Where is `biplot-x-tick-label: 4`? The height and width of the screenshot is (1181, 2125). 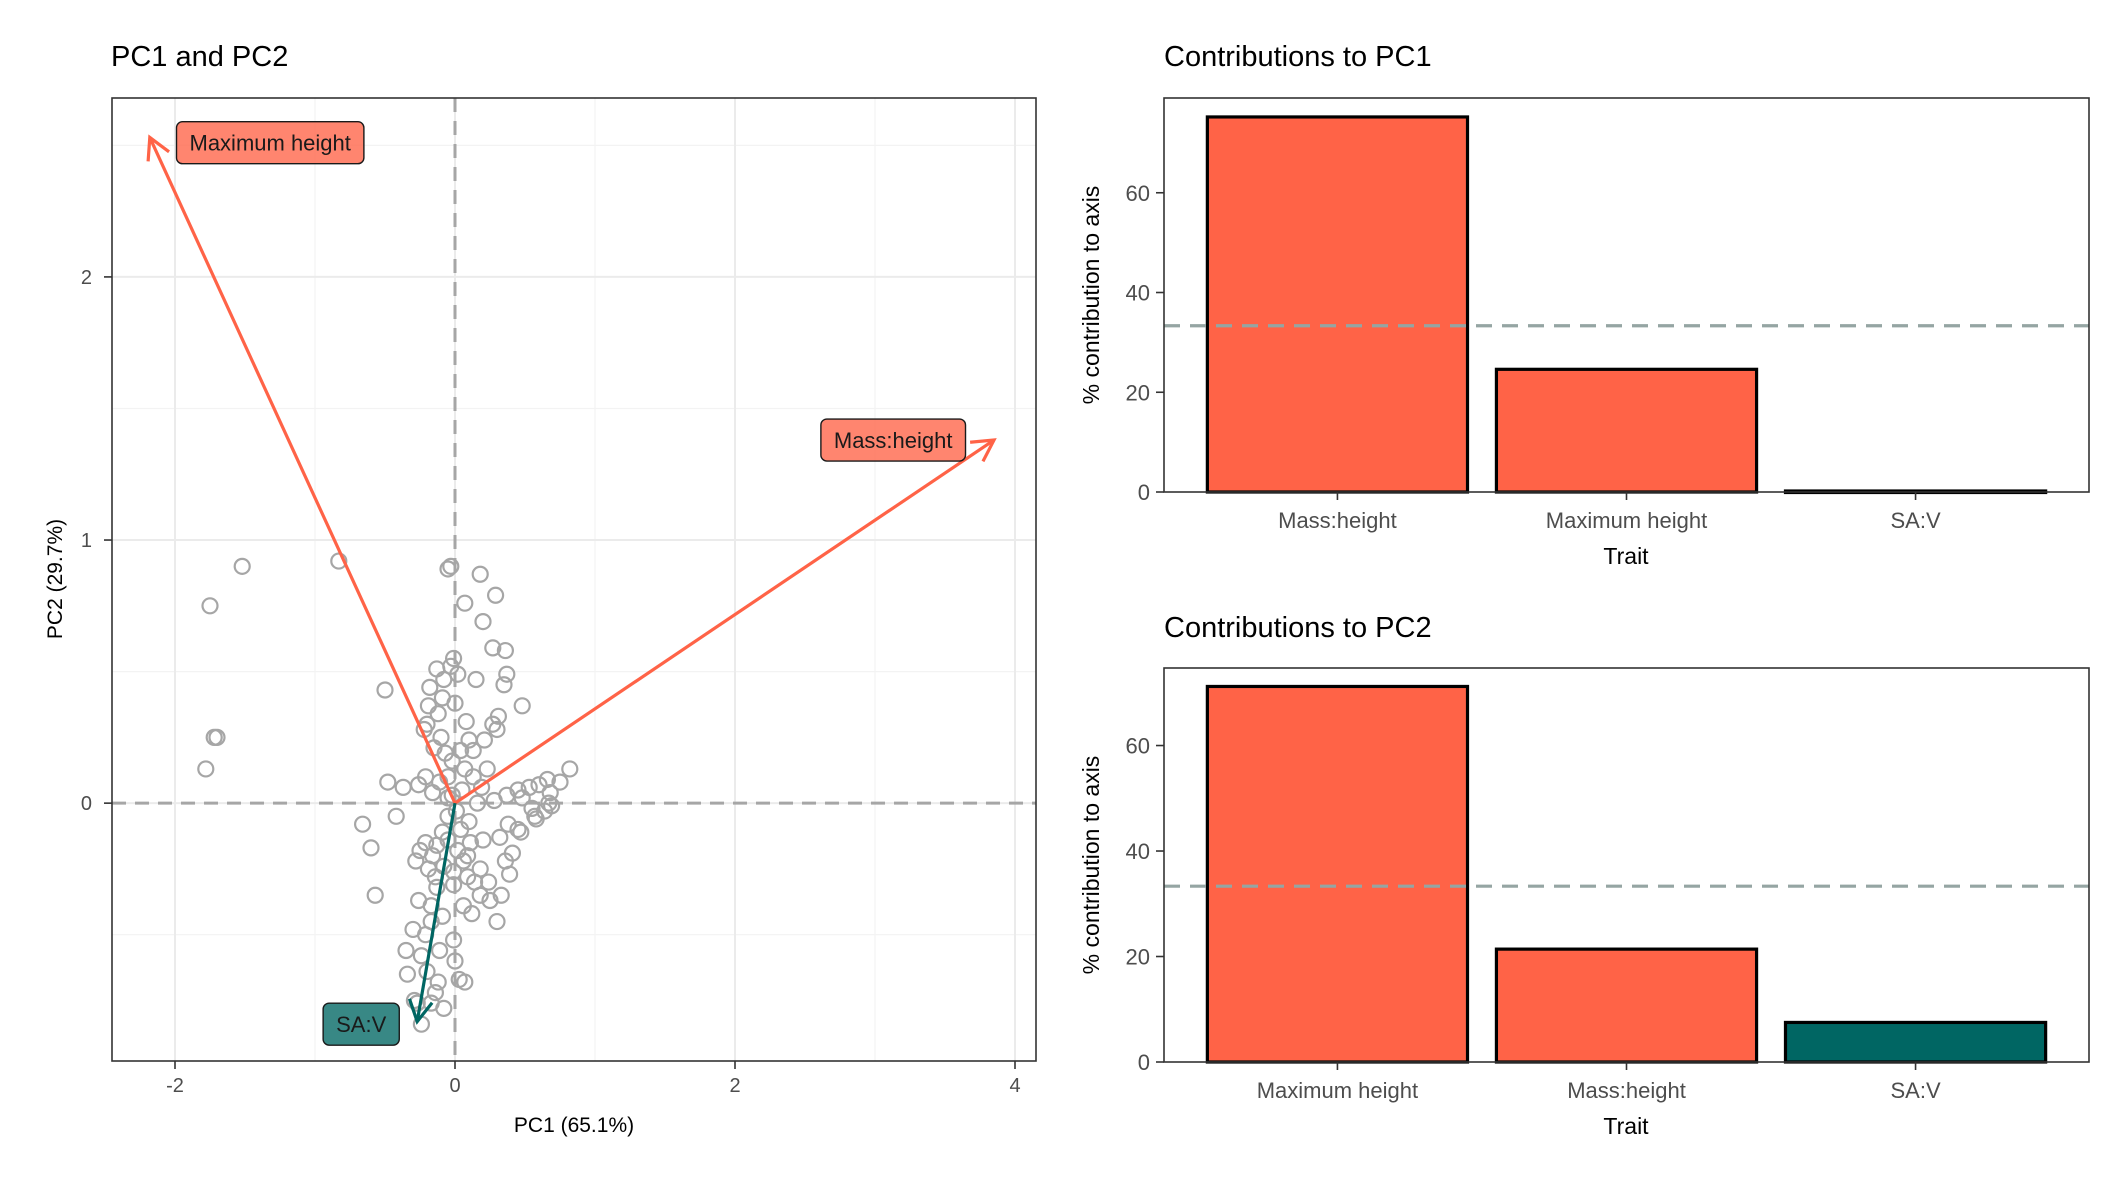 biplot-x-tick-label: 4 is located at coordinates (1014, 1086).